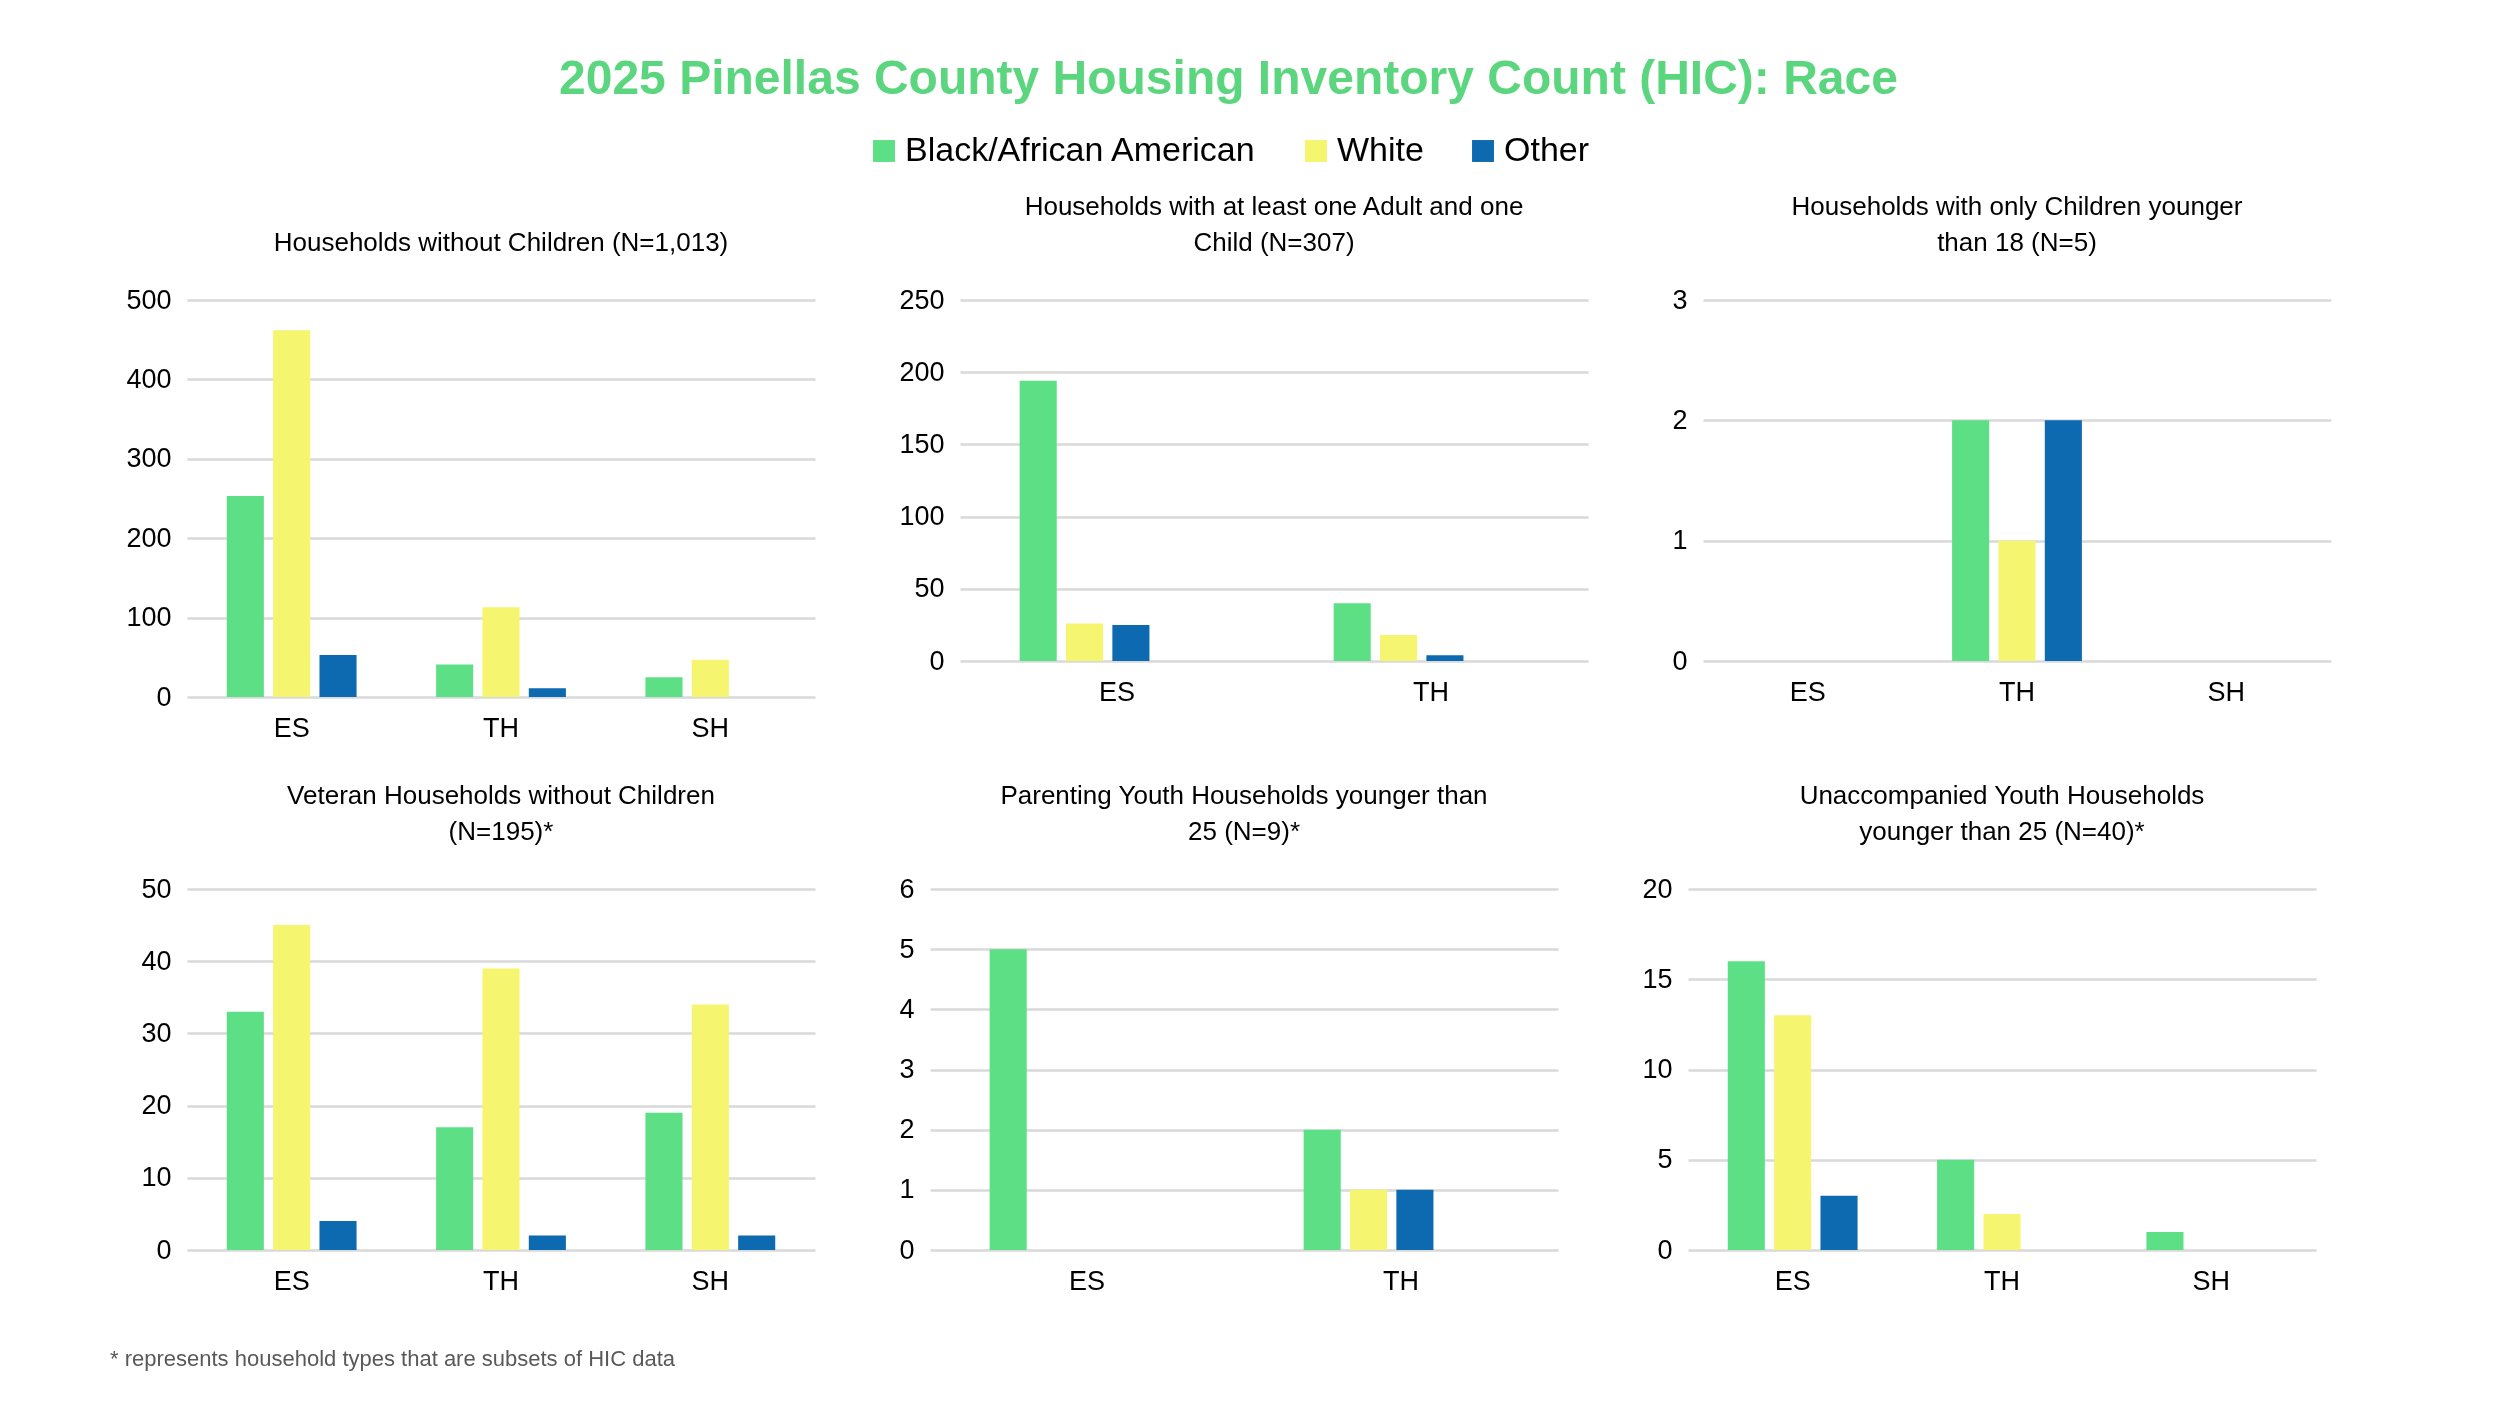 Image resolution: width=2500 pixels, height=1406 pixels. Describe the element at coordinates (1228, 77) in the screenshot. I see `text: 2025 Pinellas County Housing Inventory Count (HIC): Race` at that location.